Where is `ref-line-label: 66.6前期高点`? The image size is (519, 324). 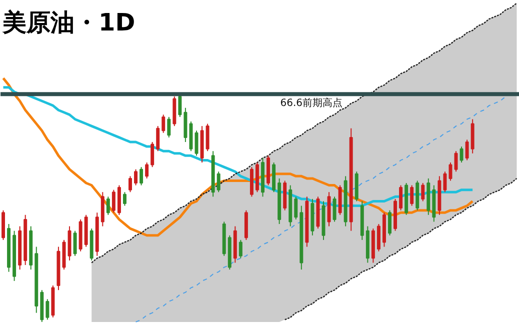
ref-line-label: 66.6前期高点 is located at coordinates (311, 103).